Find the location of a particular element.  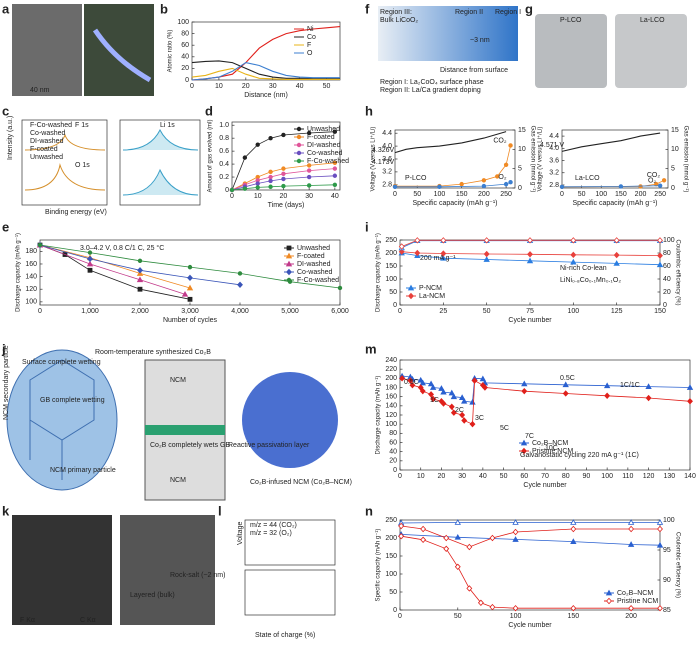

y-tick-label: 60 is located at coordinates (393, 442).